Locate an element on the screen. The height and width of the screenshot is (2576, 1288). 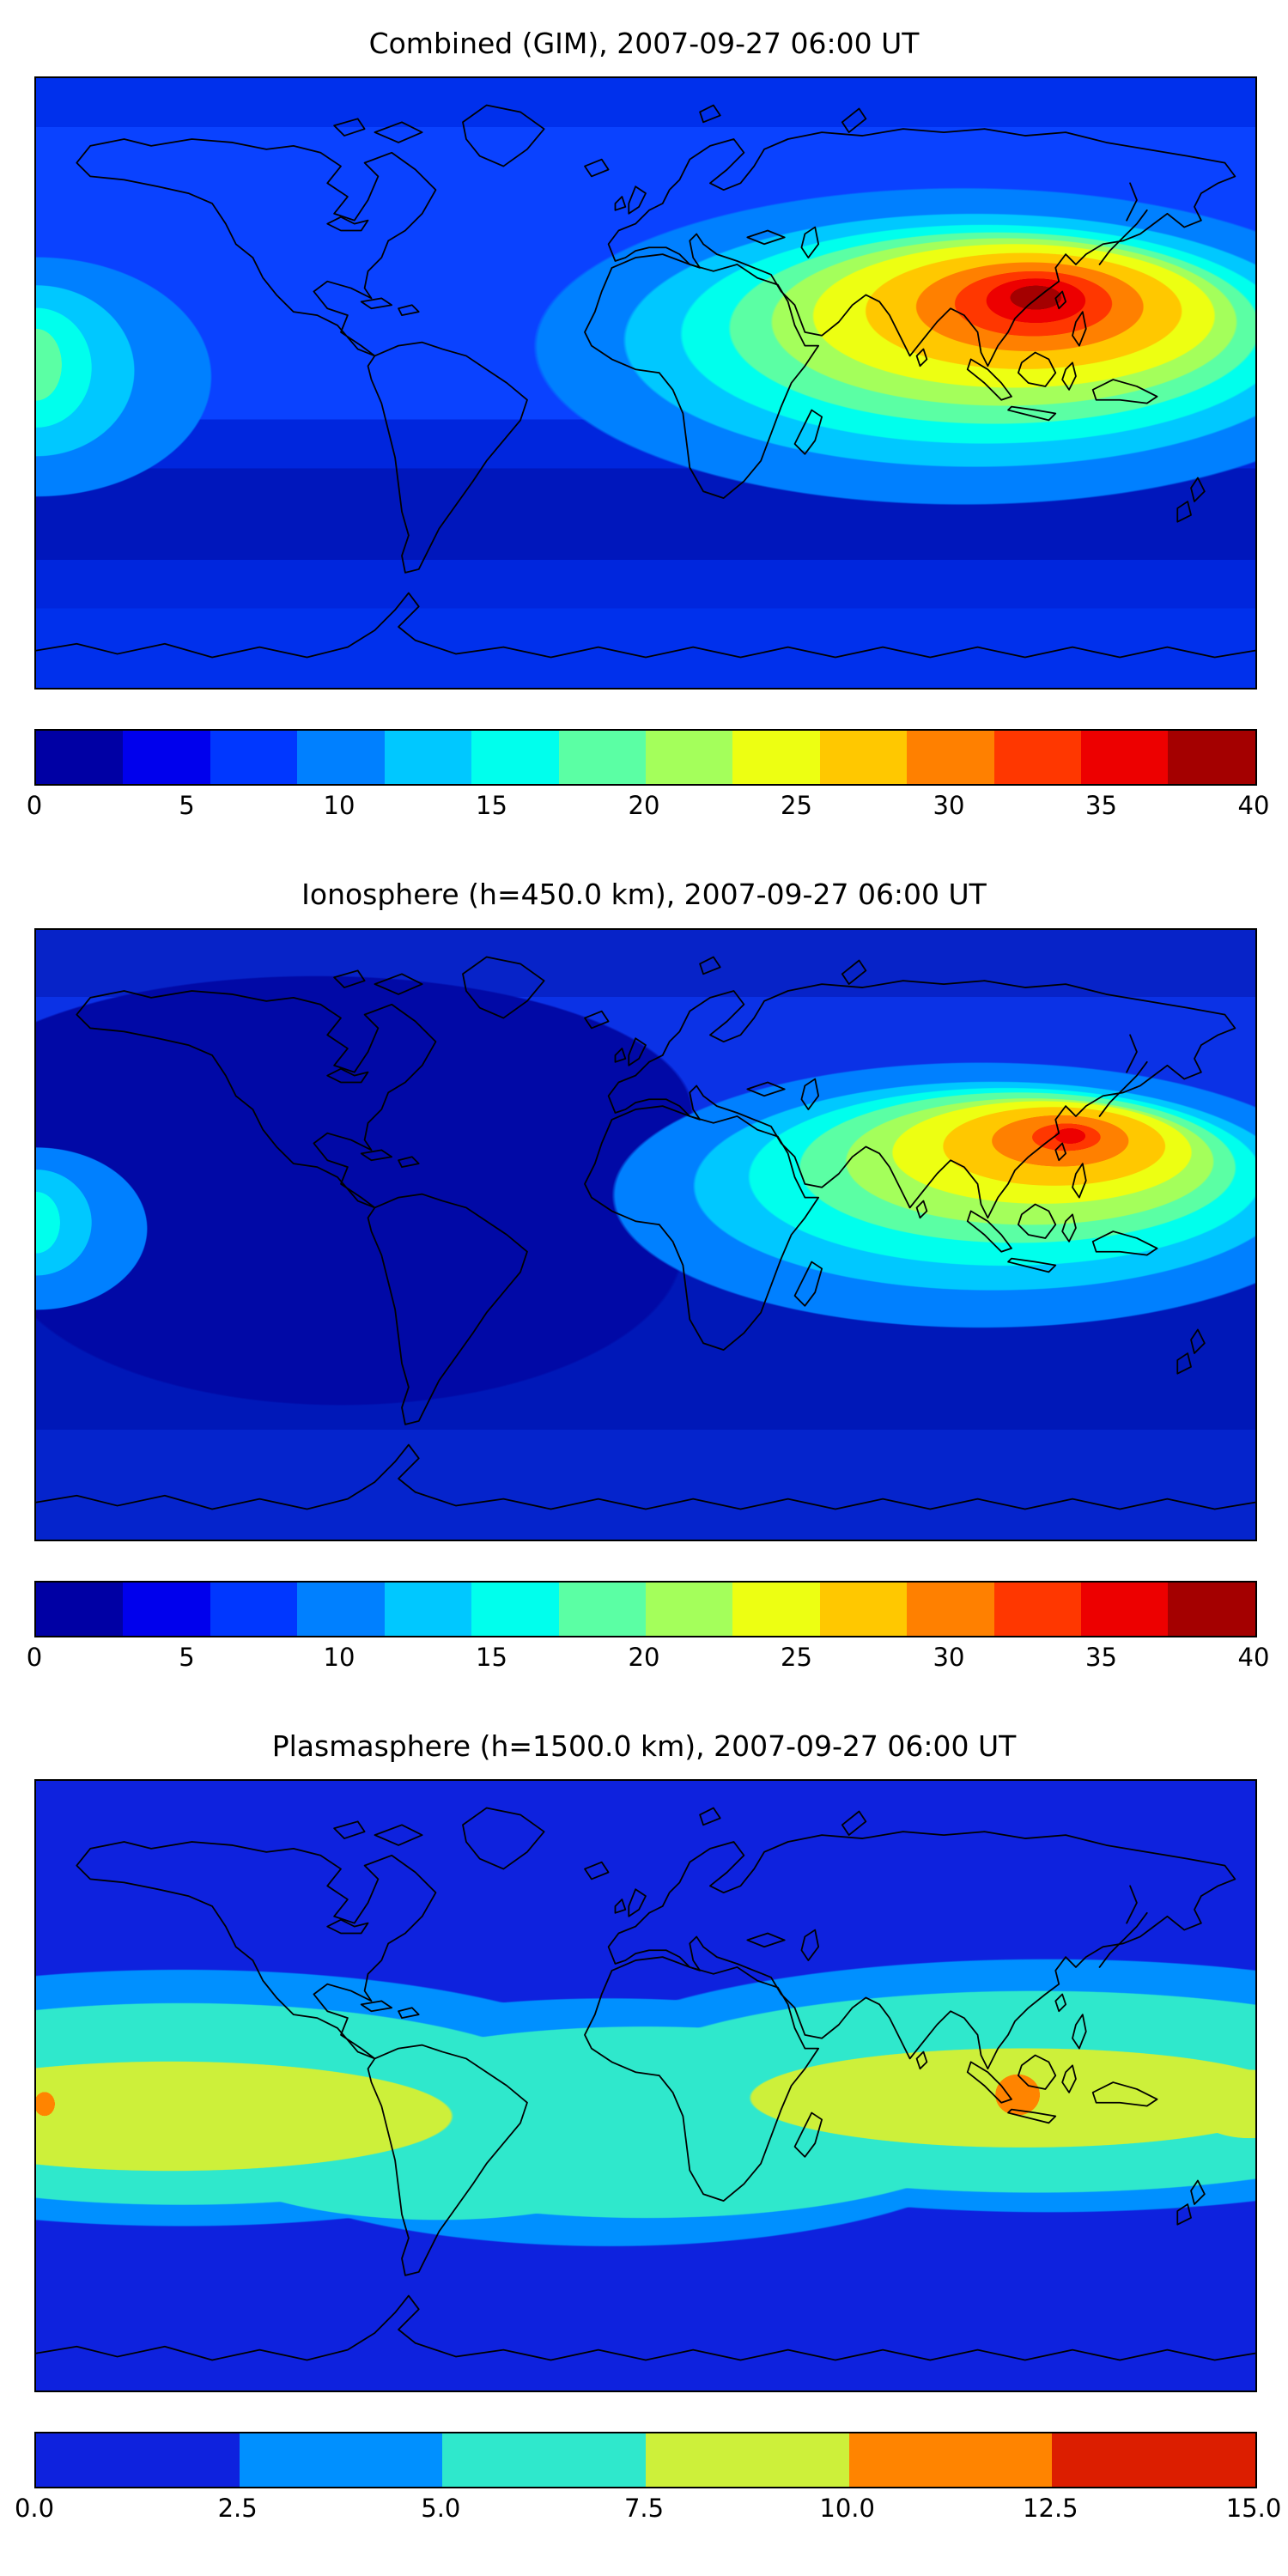
colorbar-tick-label: 10.0 is located at coordinates (847, 2508).